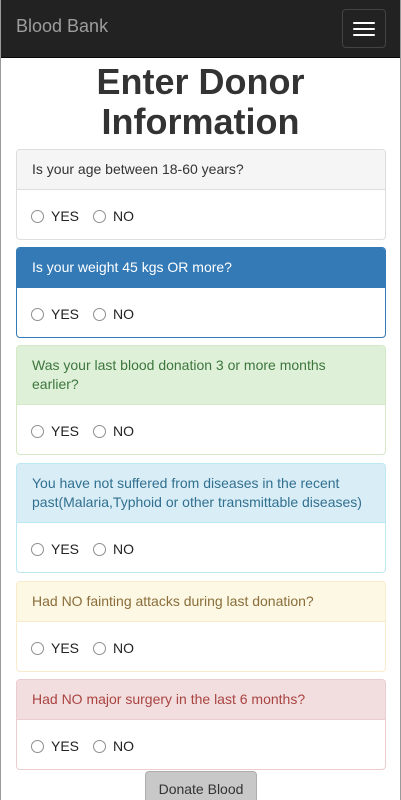 The height and width of the screenshot is (800, 401). Describe the element at coordinates (364, 28) in the screenshot. I see `navbar-toggle-button` at that location.